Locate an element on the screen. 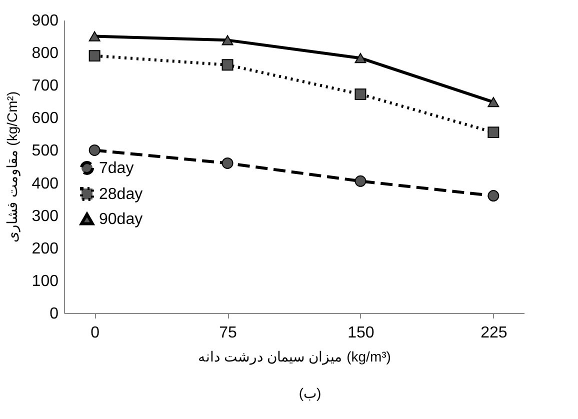  legend-label: 90day is located at coordinates (121, 219).